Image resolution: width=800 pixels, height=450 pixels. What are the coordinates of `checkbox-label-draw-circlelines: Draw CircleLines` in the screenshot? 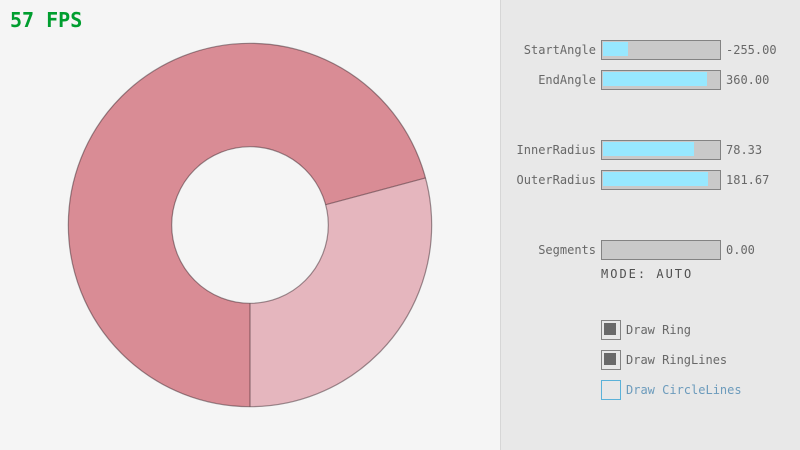 It's located at (684, 390).